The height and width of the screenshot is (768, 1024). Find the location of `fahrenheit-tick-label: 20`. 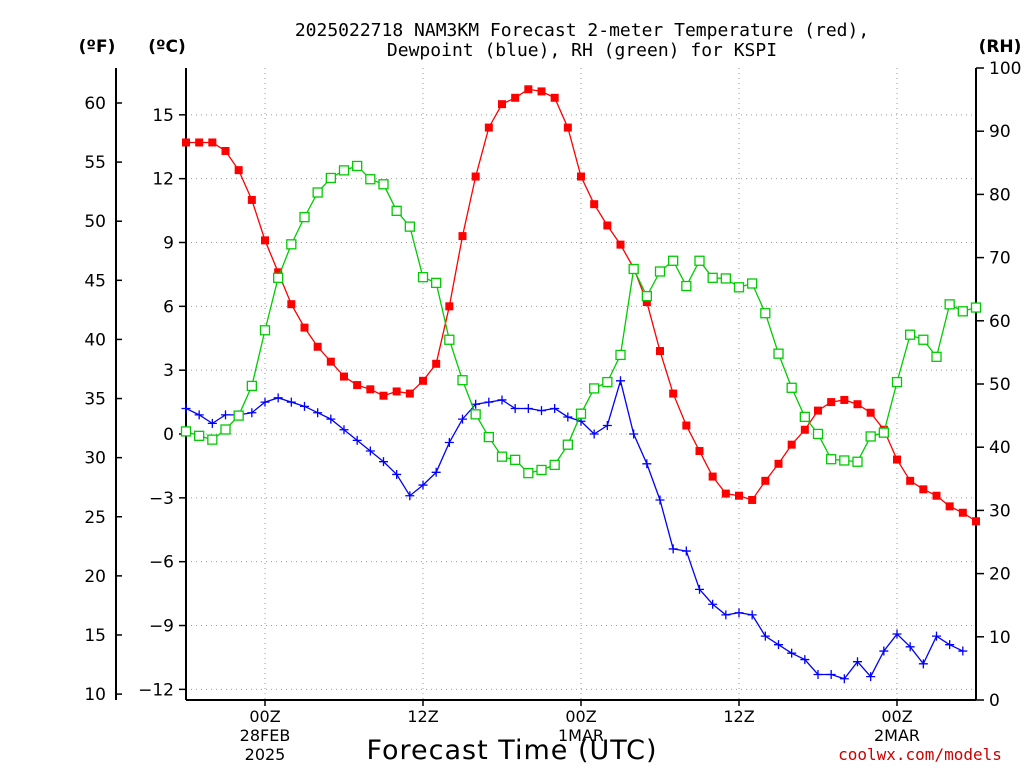

fahrenheit-tick-label: 20 is located at coordinates (95, 577).